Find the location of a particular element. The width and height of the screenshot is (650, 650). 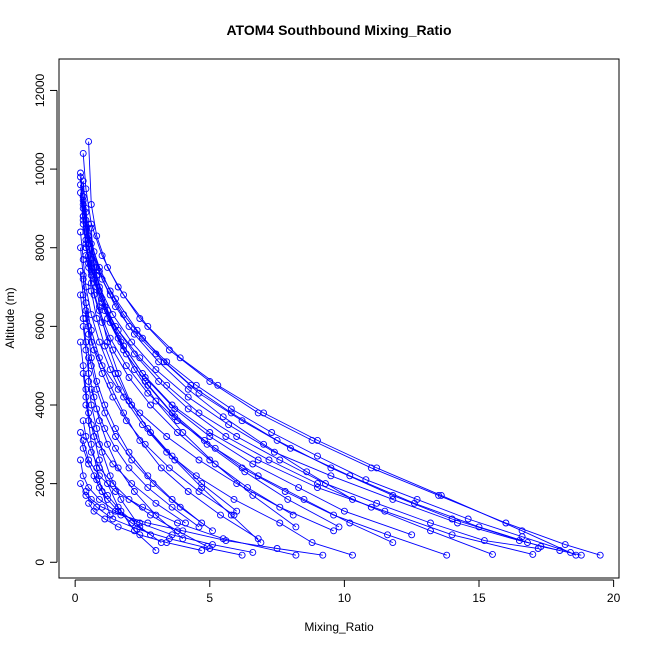

y-tick-label: 12000 is located at coordinates (40, 90).